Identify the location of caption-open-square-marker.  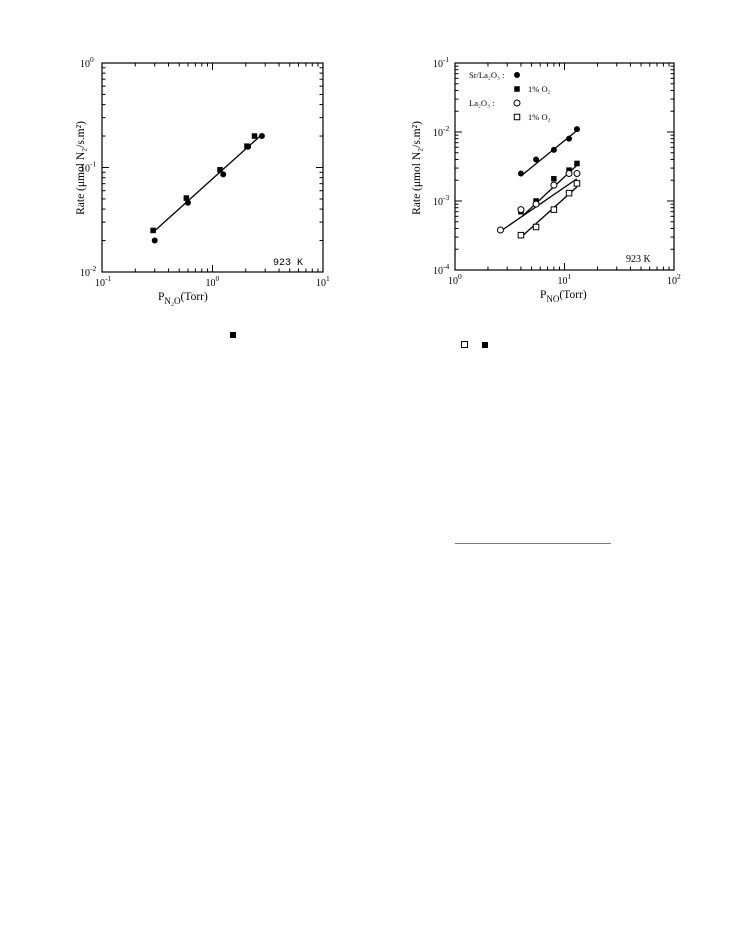
(464, 344).